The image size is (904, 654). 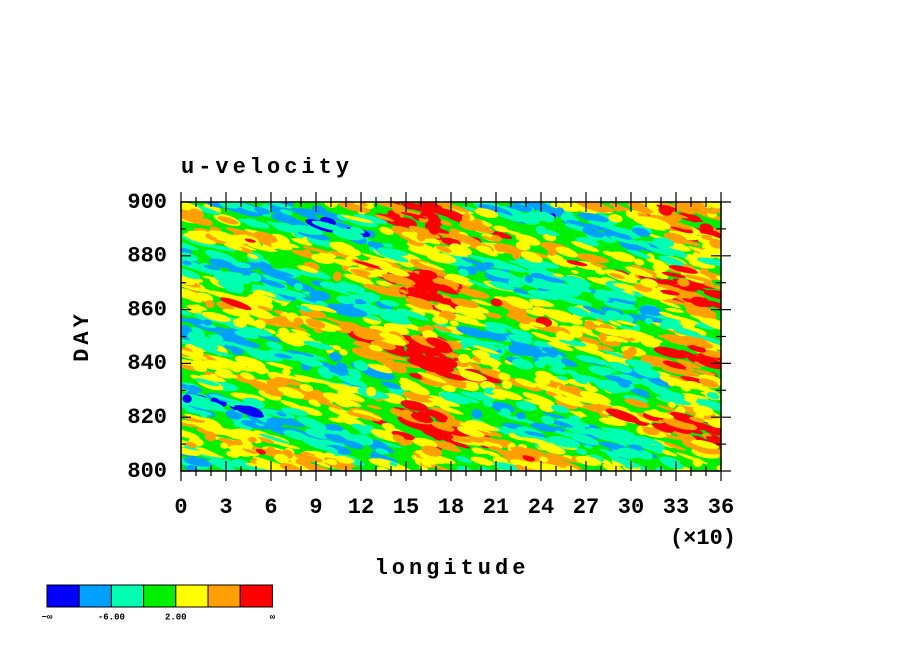 What do you see at coordinates (270, 507) in the screenshot?
I see `x-tick-label: 6` at bounding box center [270, 507].